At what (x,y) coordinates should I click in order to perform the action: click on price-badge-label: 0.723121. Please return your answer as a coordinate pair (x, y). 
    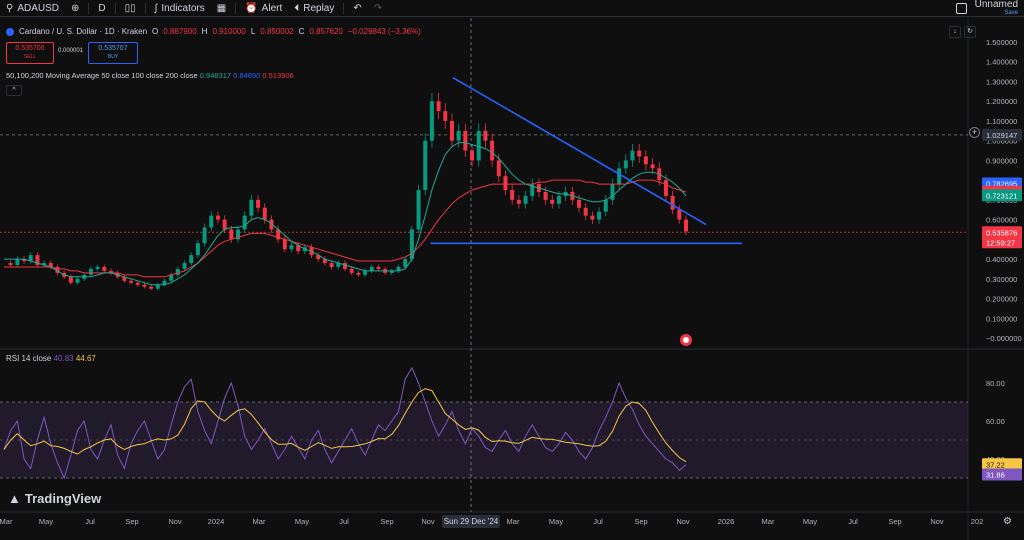
    Looking at the image, I should click on (1001, 195).